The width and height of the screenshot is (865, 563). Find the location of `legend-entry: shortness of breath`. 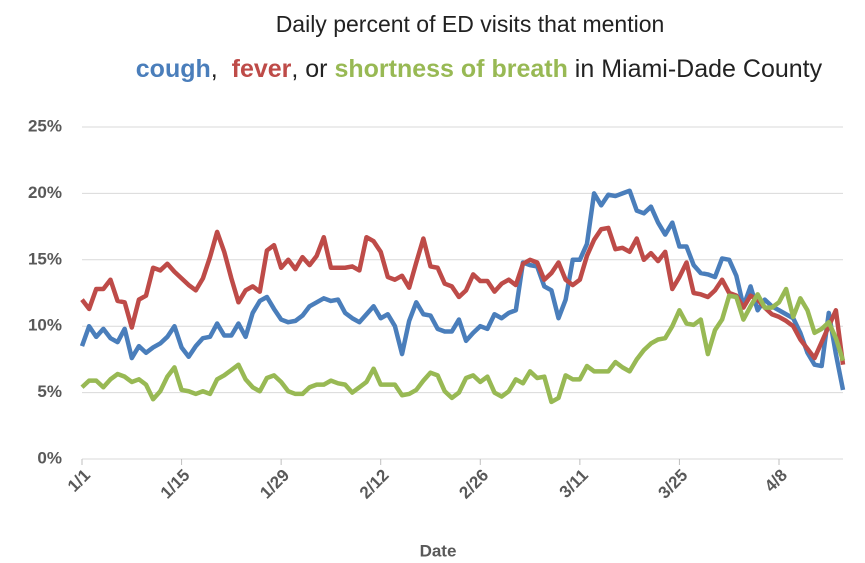

legend-entry: shortness of breath is located at coordinates (450, 69).